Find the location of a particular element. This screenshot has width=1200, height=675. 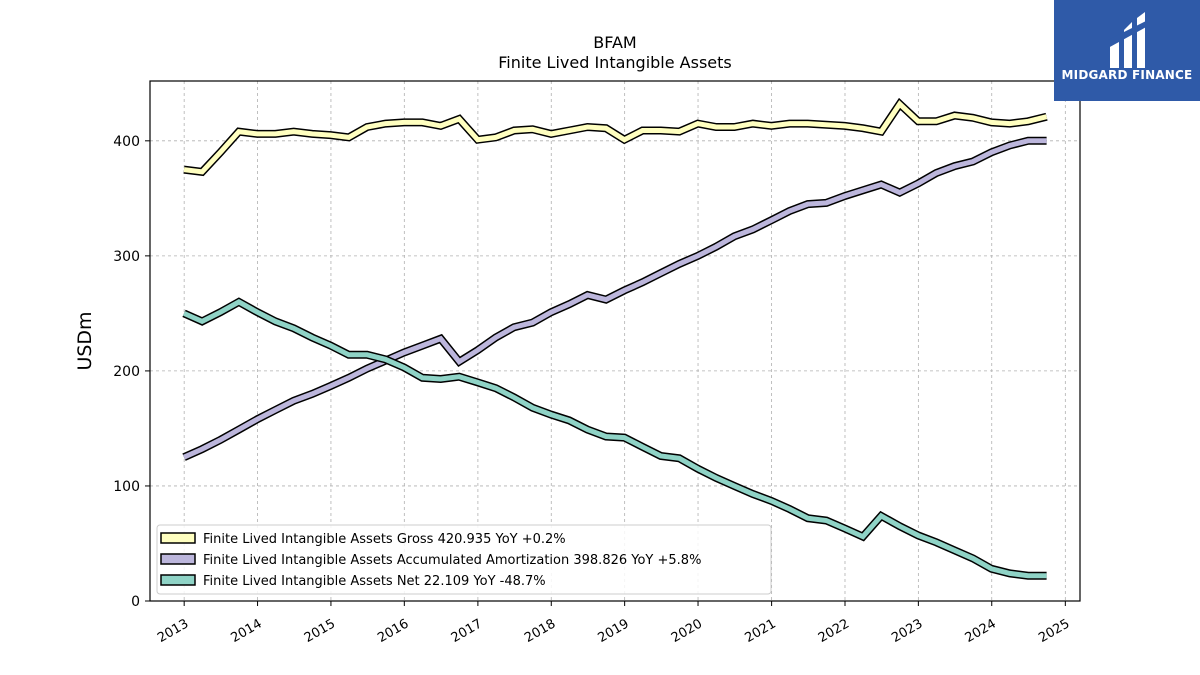

y-tick-label: 300 is located at coordinates (126, 257).